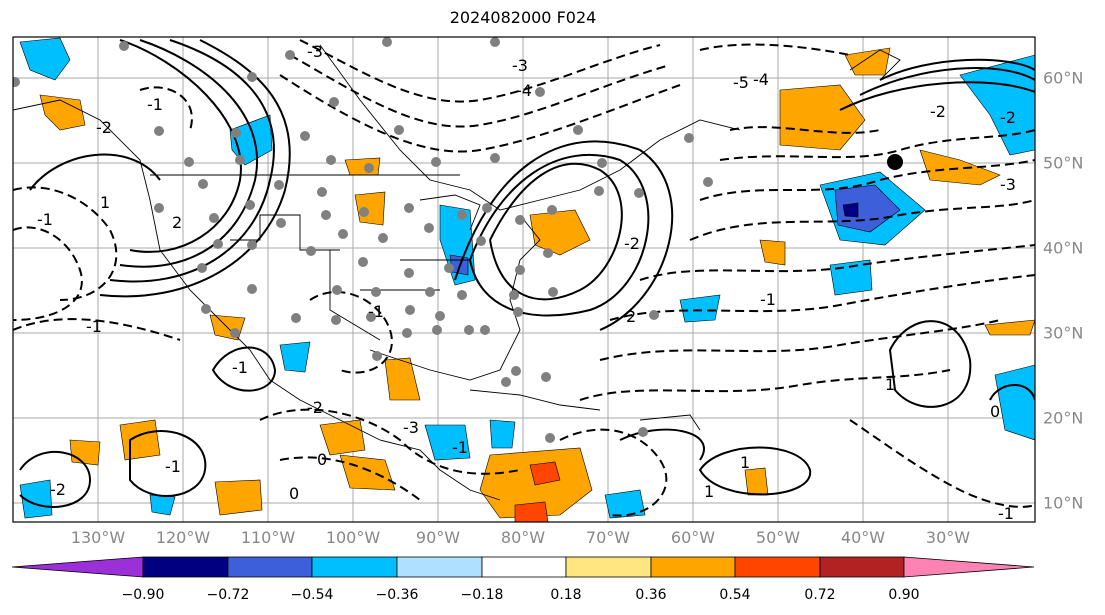 This screenshot has width=1105, height=615. Describe the element at coordinates (1063, 503) in the screenshot. I see `lat-label: 10°N` at that location.